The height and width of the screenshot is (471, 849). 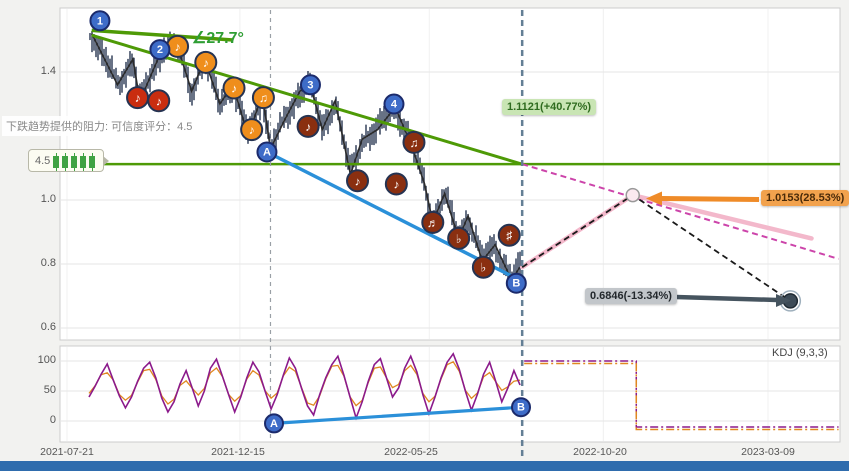 I want to click on svg-text: 4, so click(x=394, y=105).